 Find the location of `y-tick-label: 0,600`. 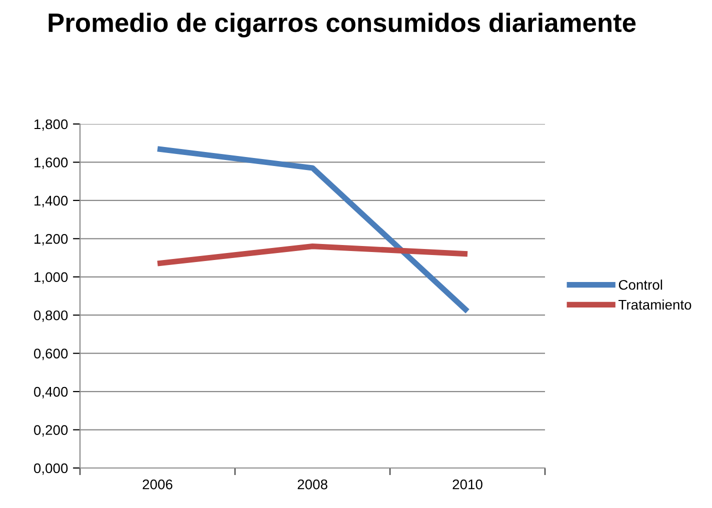

y-tick-label: 0,600 is located at coordinates (51, 354).